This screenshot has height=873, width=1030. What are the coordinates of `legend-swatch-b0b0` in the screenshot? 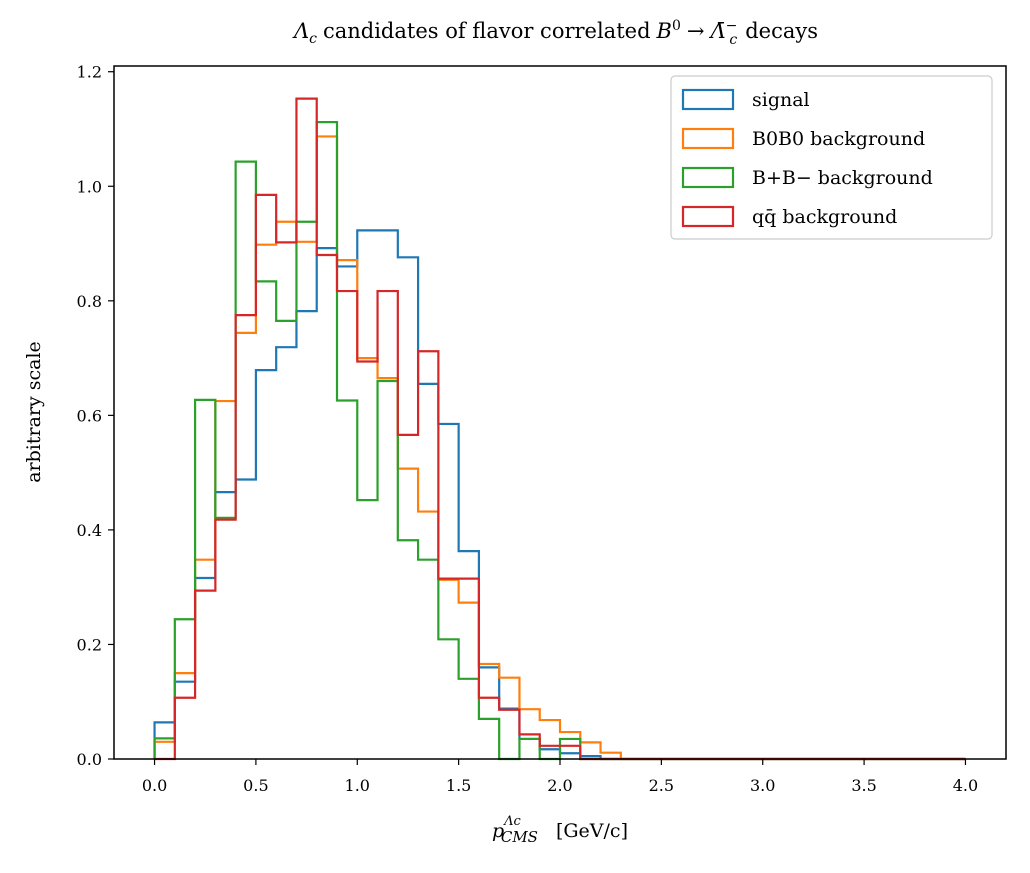 It's located at (708, 138).